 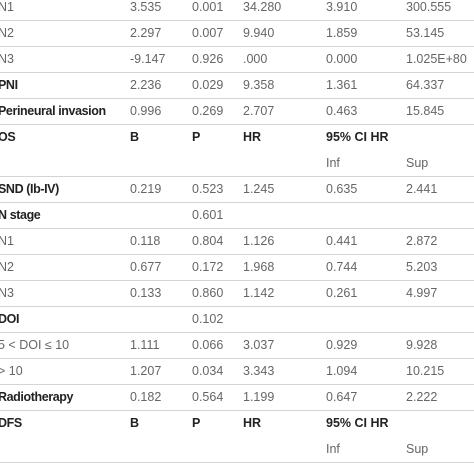 What do you see at coordinates (9, 85) in the screenshot?
I see `row-label-cell: PNI` at bounding box center [9, 85].